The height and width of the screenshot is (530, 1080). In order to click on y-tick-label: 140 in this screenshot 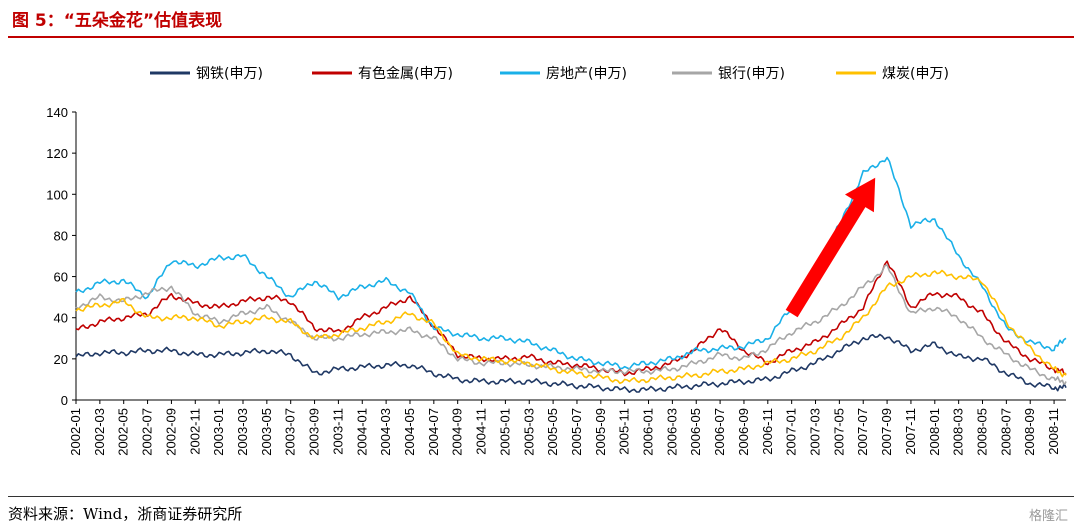, I will do `click(57, 112)`.